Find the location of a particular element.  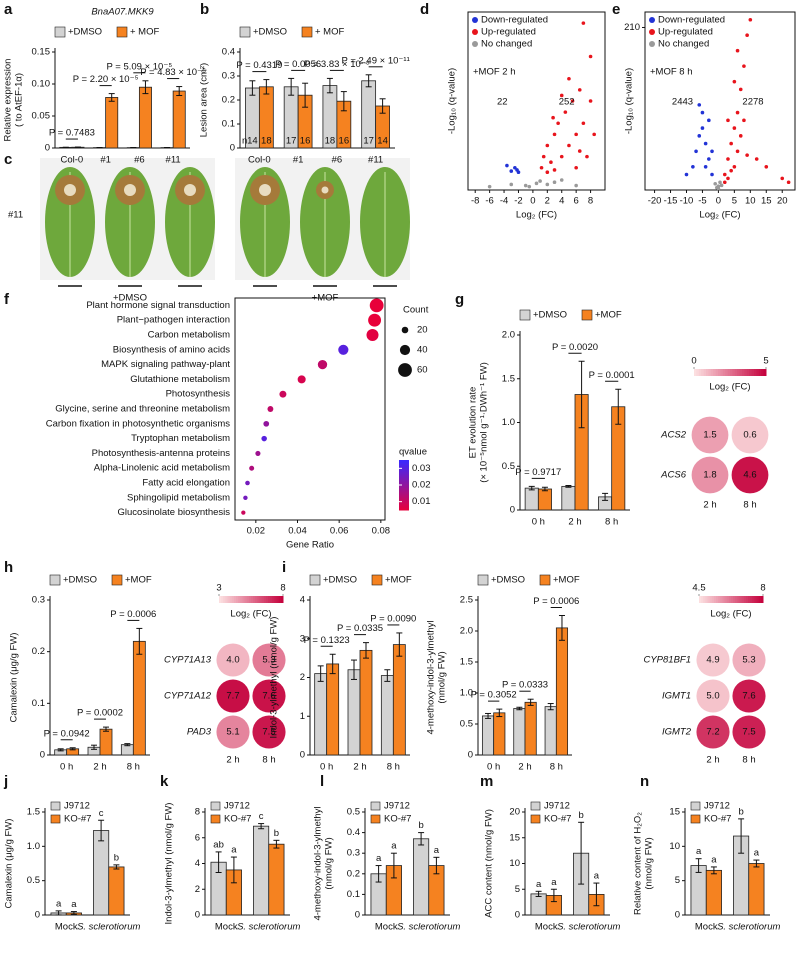

category-label: Plant−pathogen interaction is located at coordinates (173, 320).